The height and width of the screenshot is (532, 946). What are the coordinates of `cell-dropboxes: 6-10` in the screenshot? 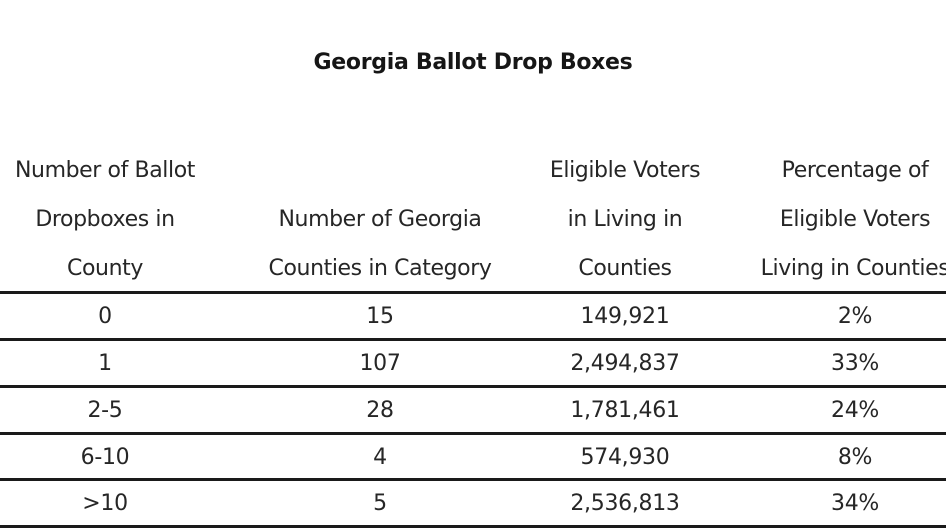 It's located at (105, 457).